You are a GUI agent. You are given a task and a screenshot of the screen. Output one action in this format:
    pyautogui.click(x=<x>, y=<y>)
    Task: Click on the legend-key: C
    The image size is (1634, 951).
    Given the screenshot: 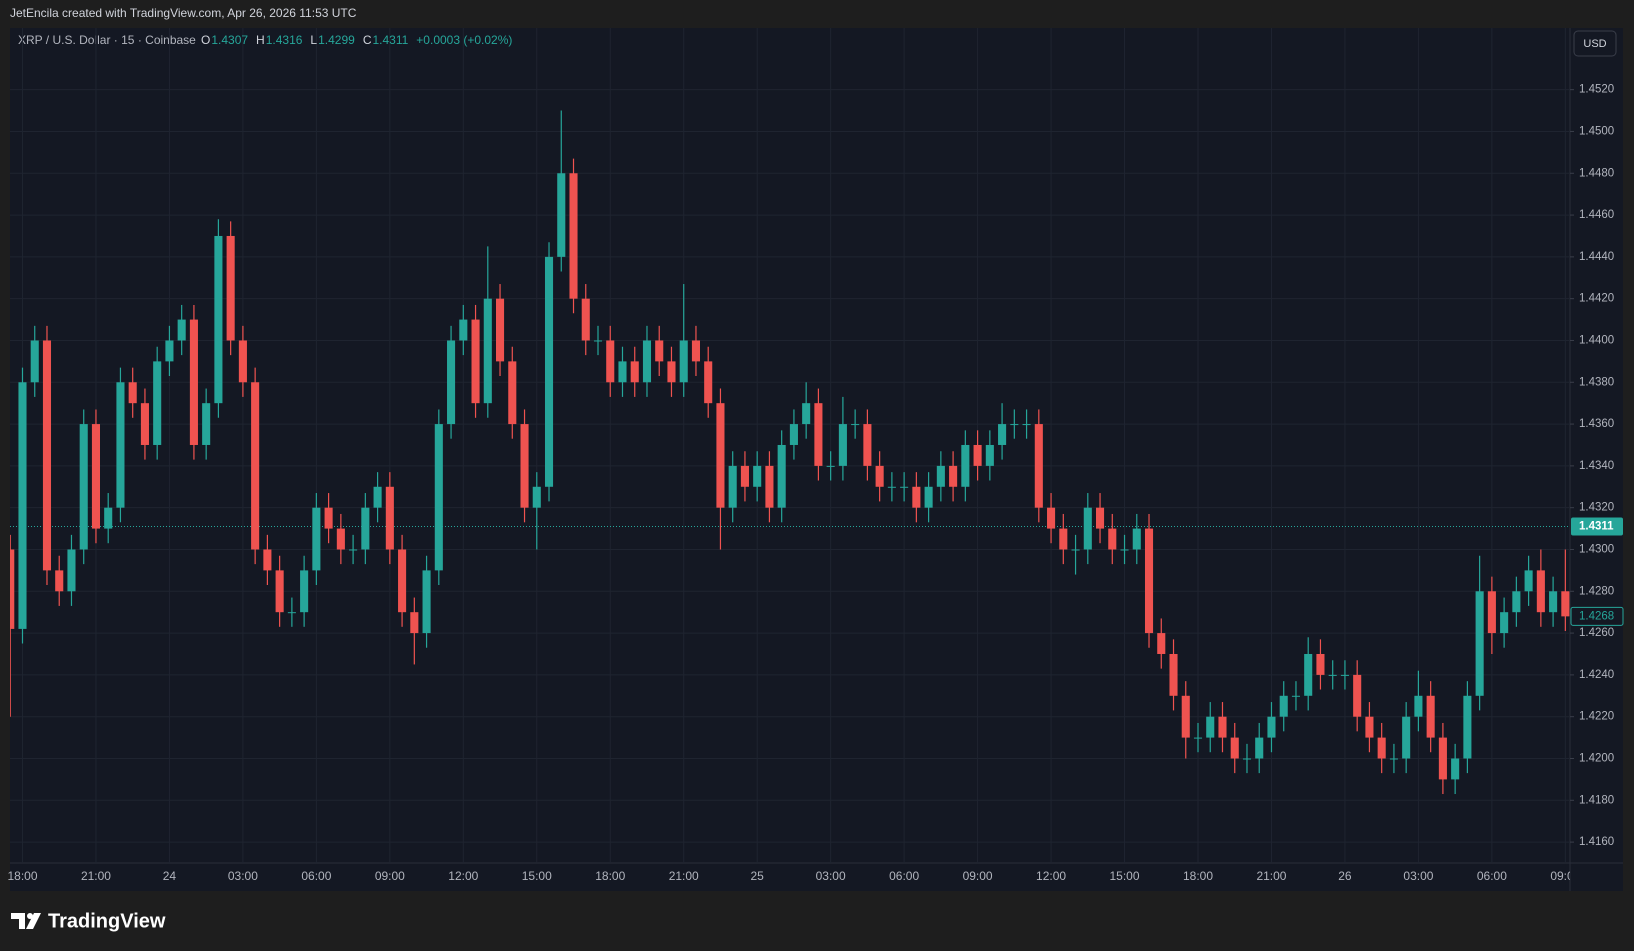 What is the action you would take?
    pyautogui.click(x=367, y=40)
    